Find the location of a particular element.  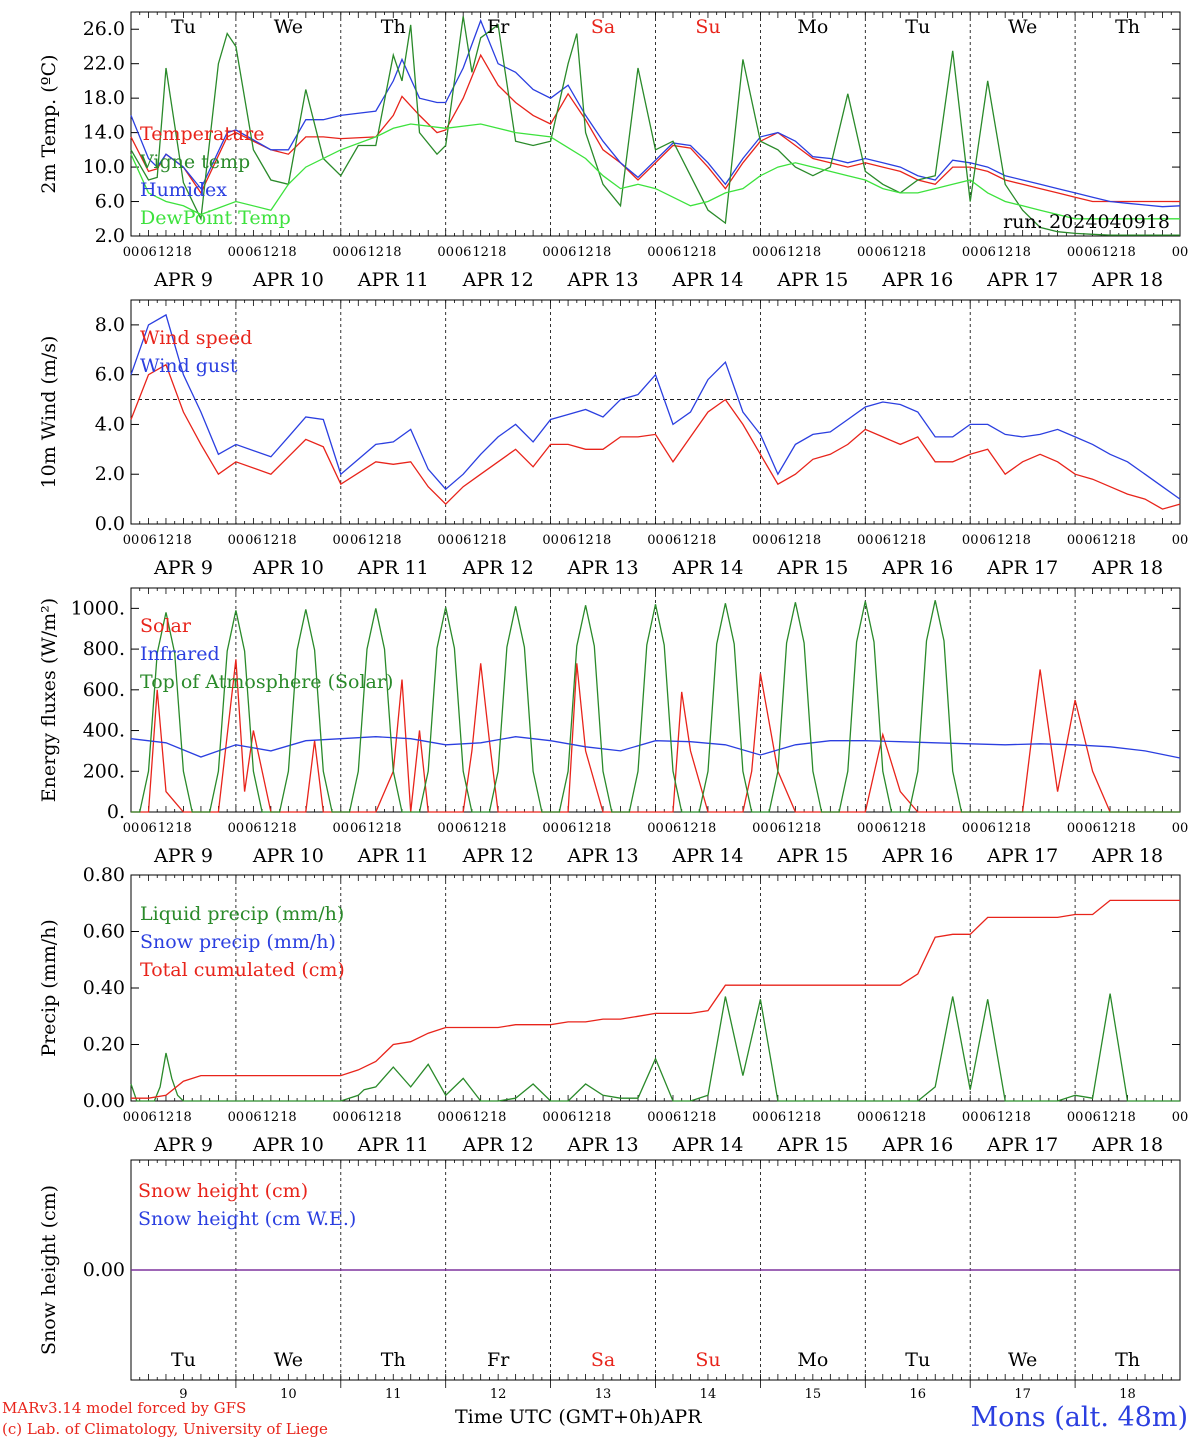

weekday-label: Su is located at coordinates (707, 27).